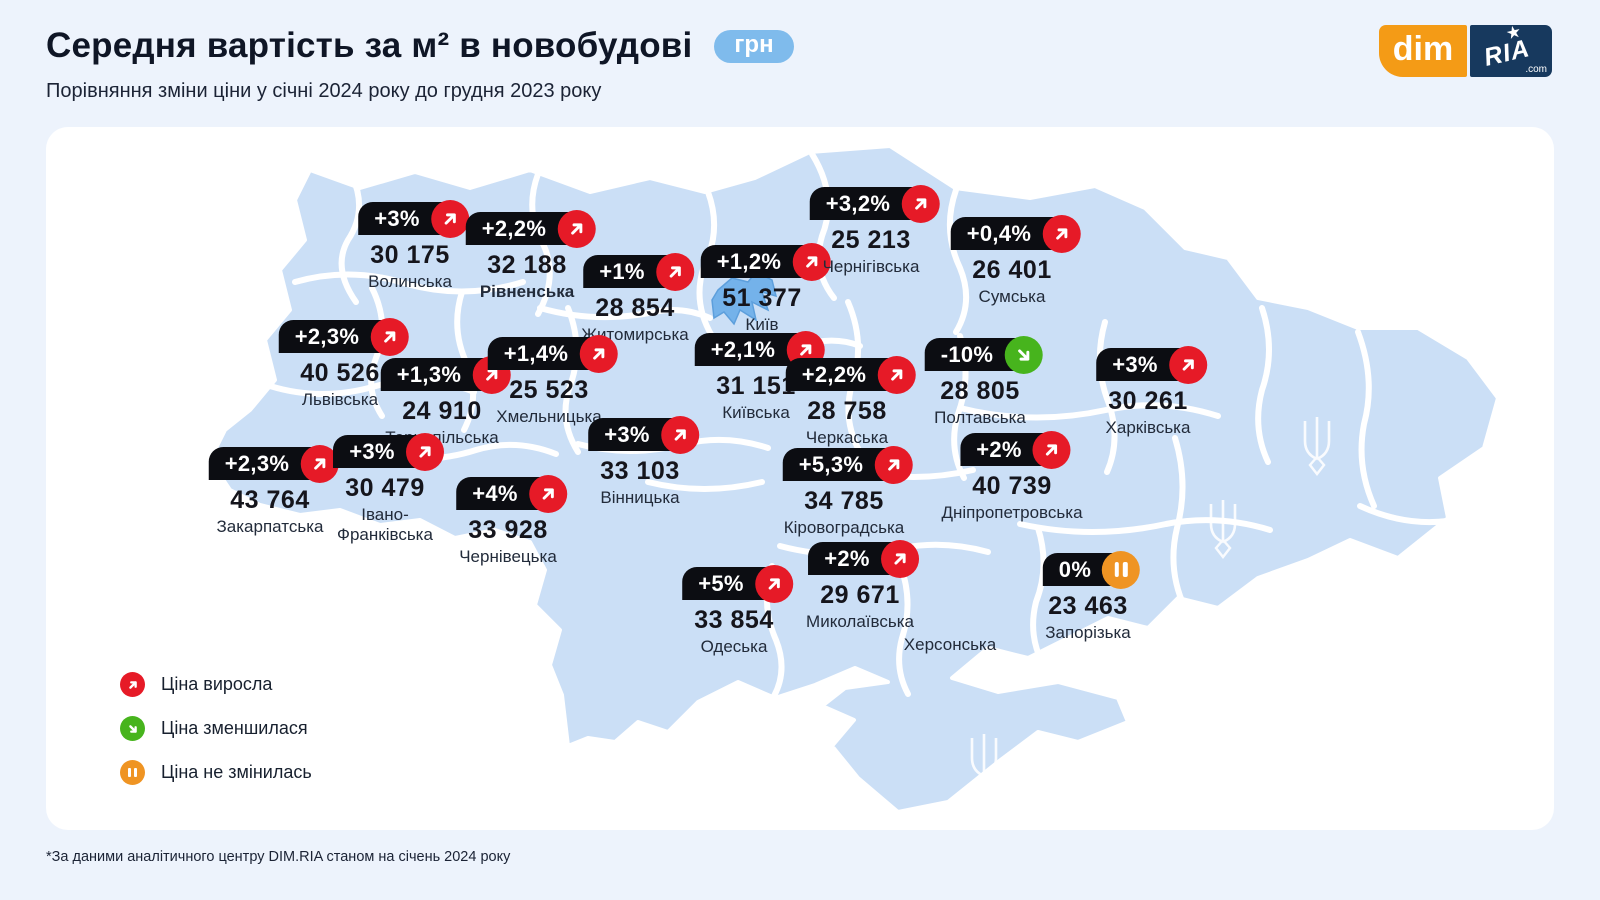 The image size is (1600, 900). Describe the element at coordinates (643, 461) in the screenshot. I see `region-label: +3% 33 103 Вінницька` at that location.